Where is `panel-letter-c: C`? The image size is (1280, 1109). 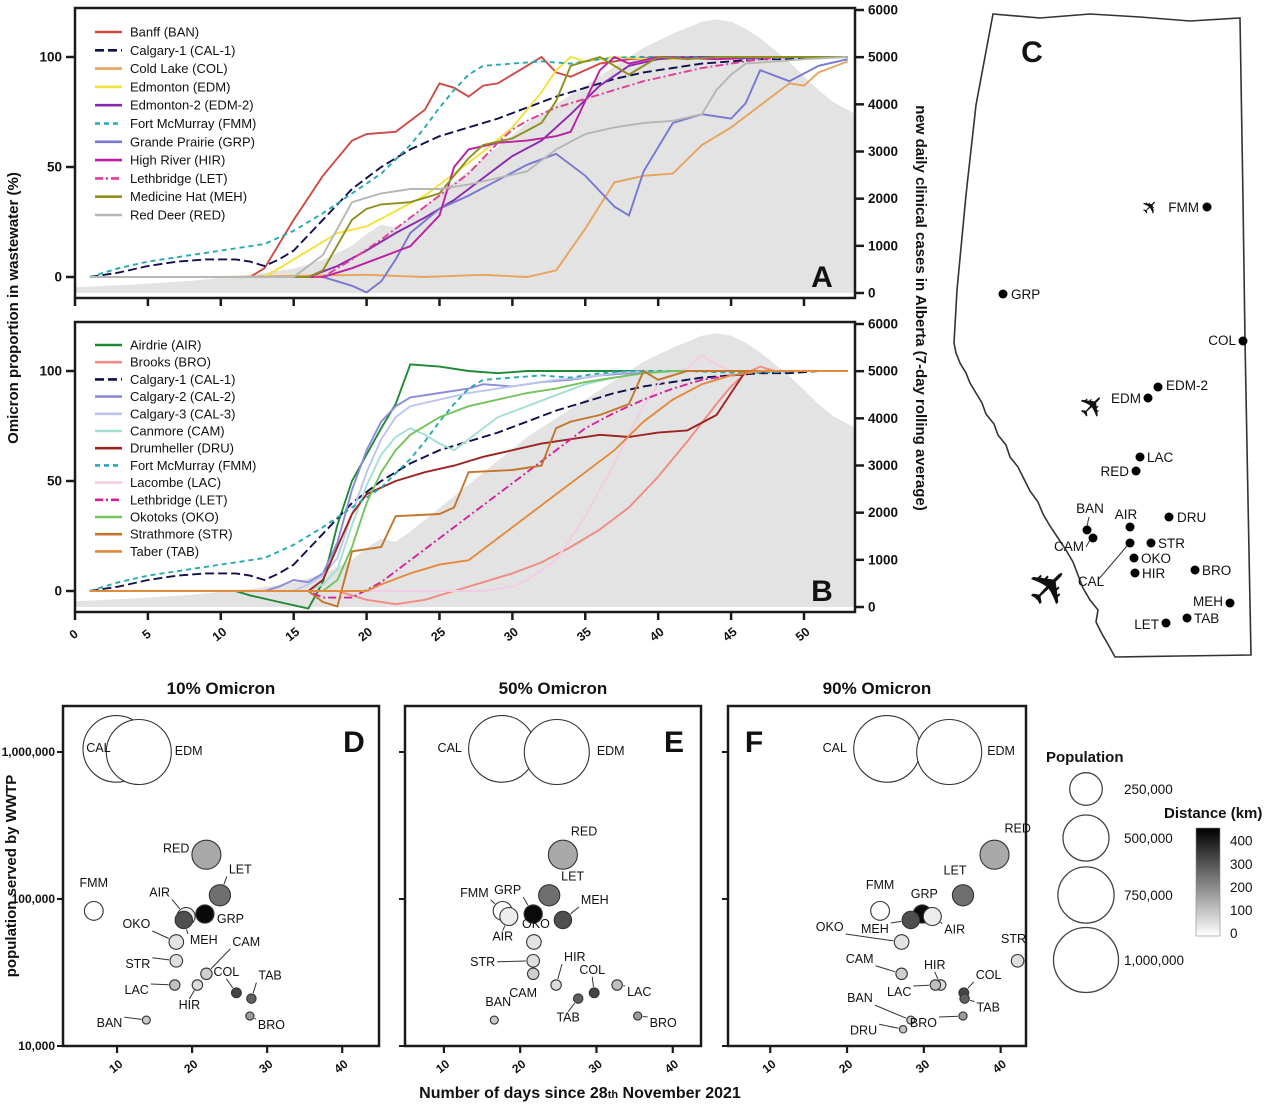 panel-letter-c: C is located at coordinates (1032, 52).